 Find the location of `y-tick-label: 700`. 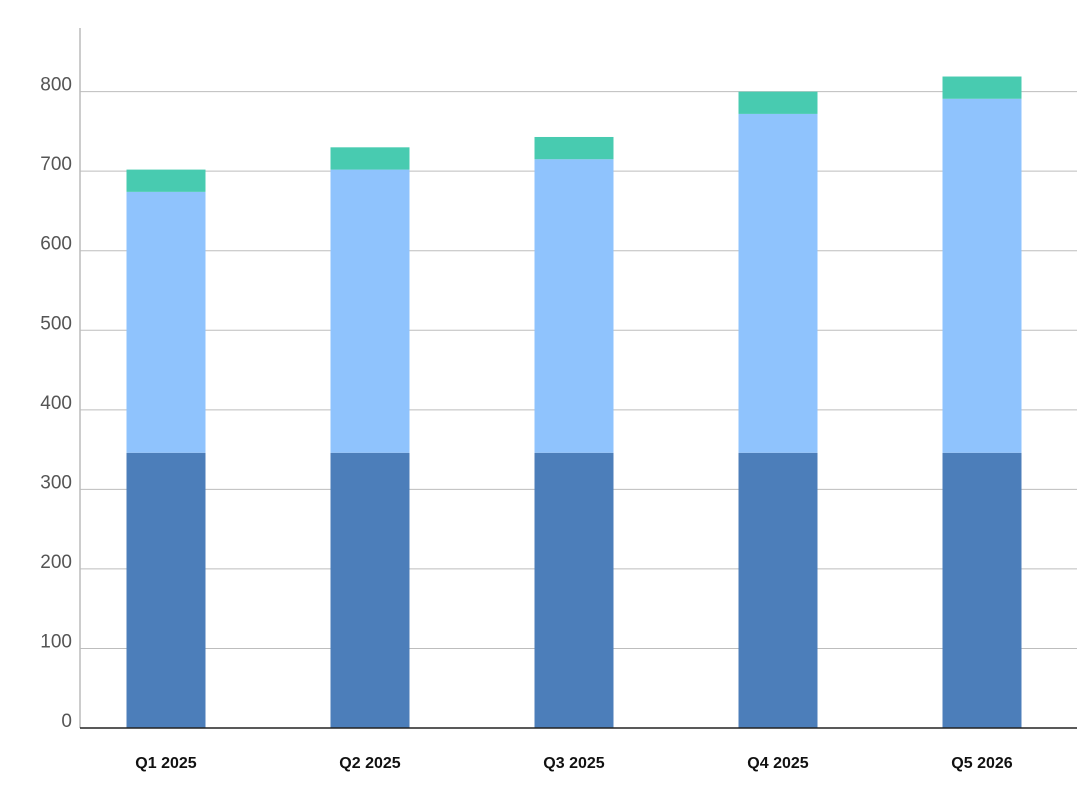

y-tick-label: 700 is located at coordinates (56, 164).